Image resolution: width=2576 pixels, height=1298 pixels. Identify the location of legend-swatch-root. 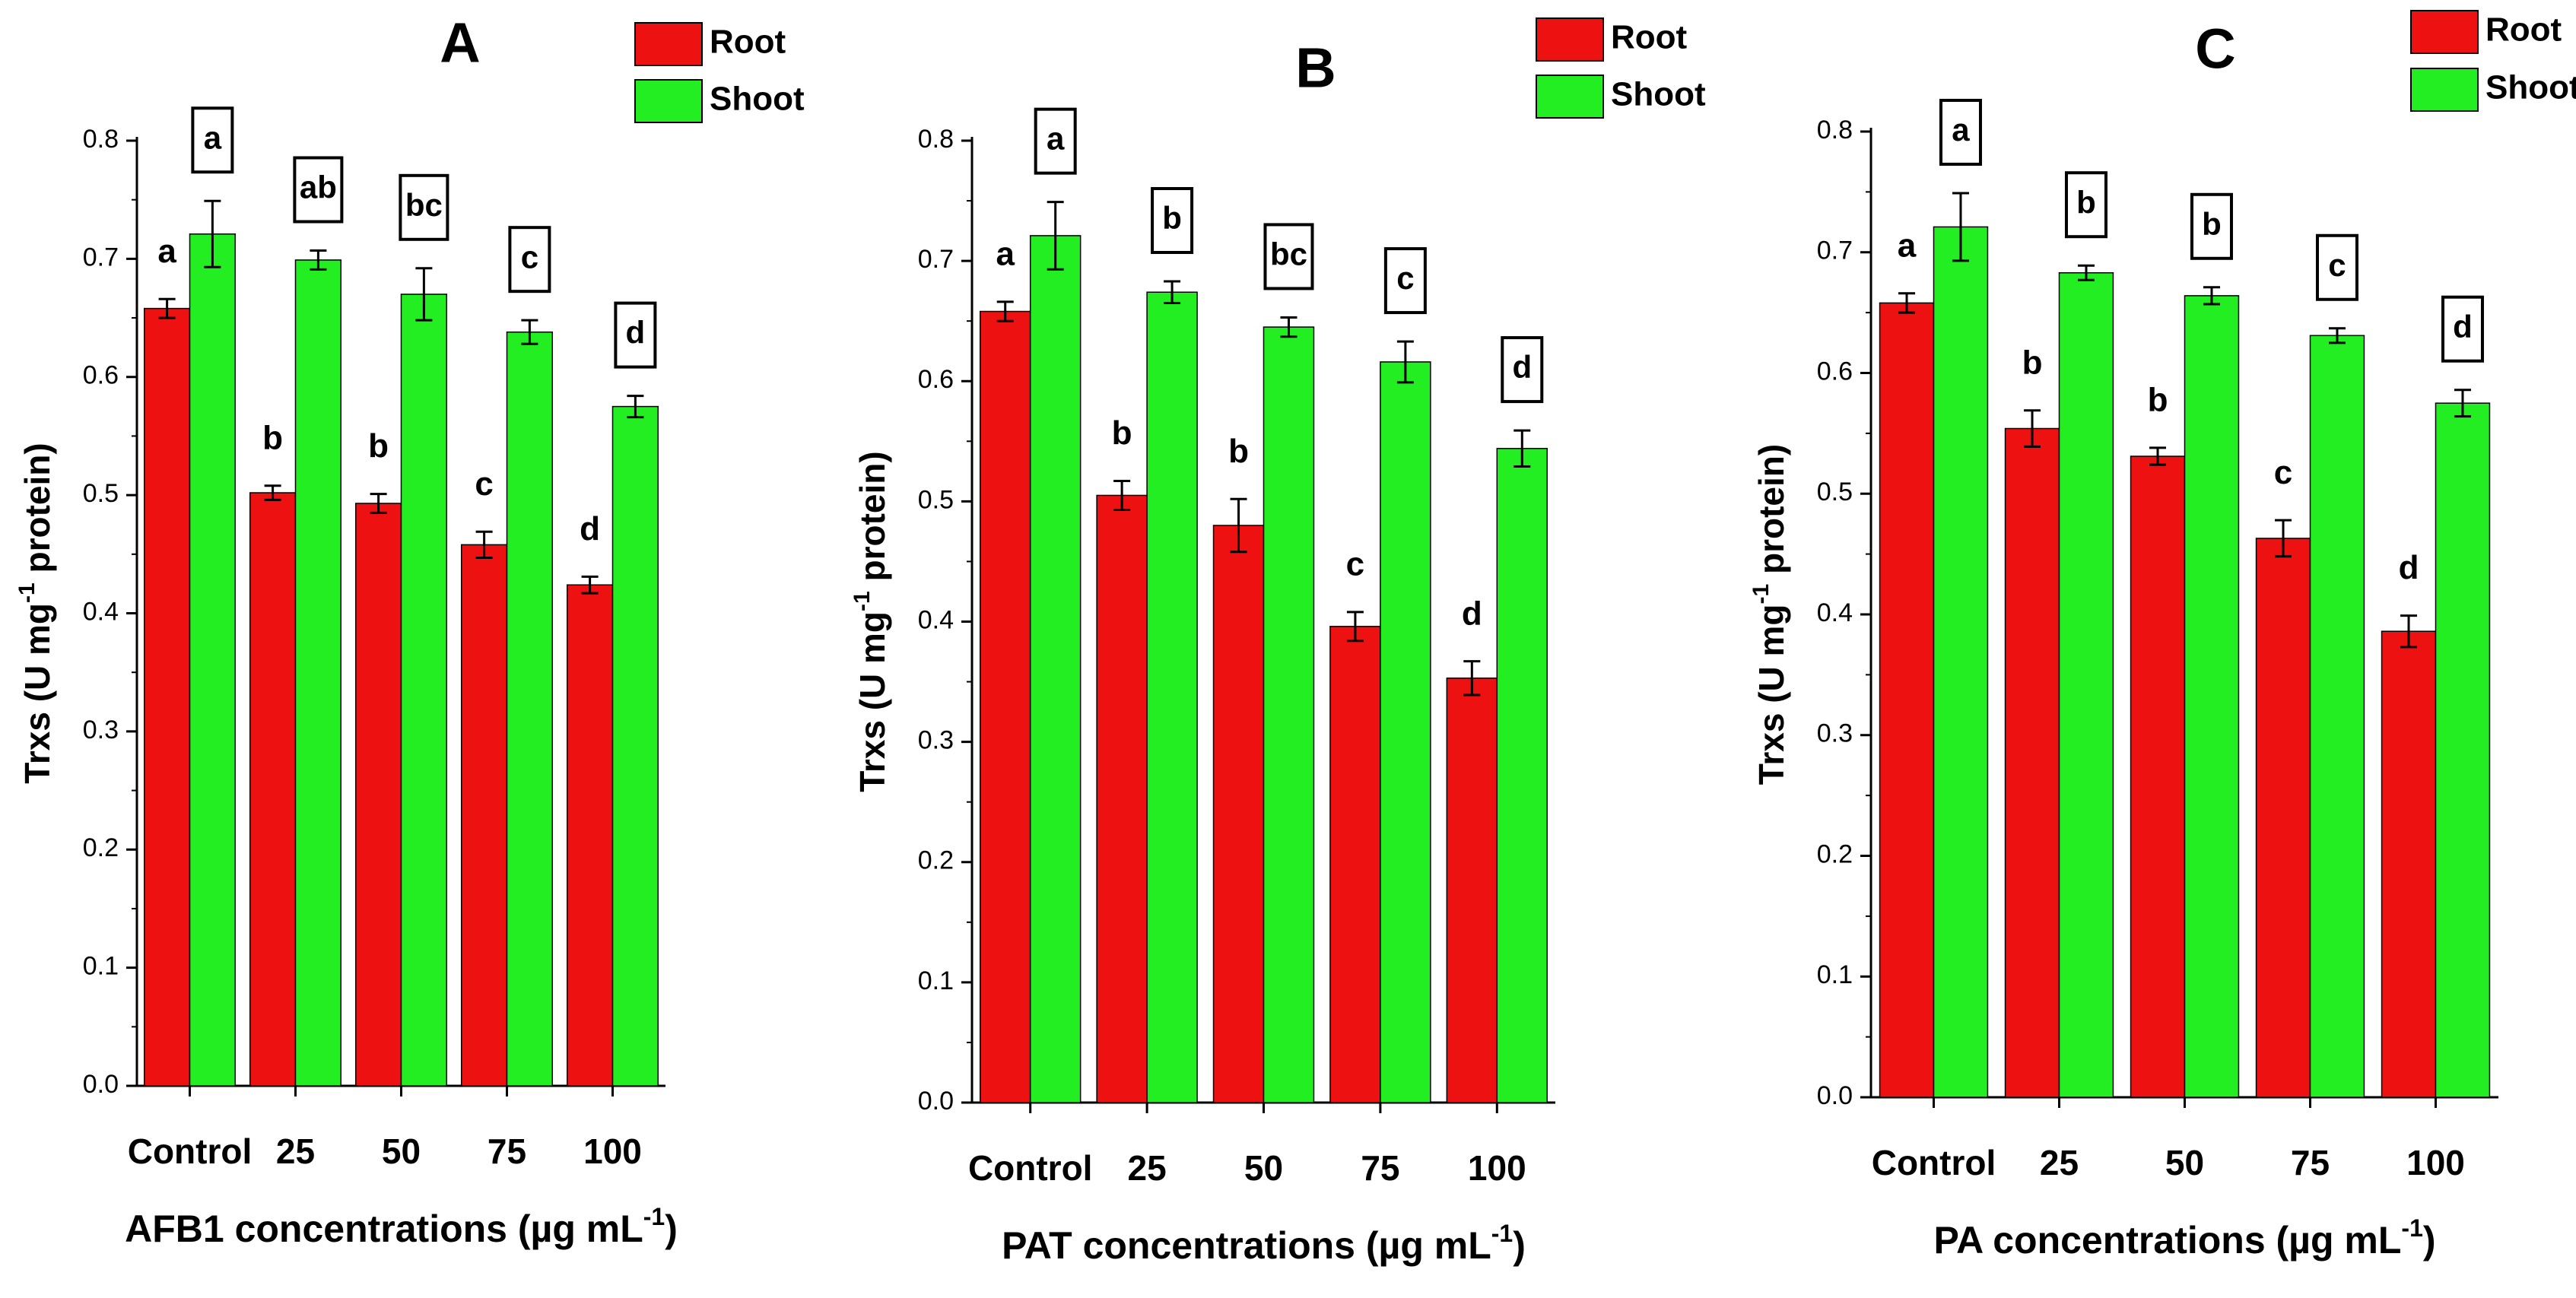
(668, 44).